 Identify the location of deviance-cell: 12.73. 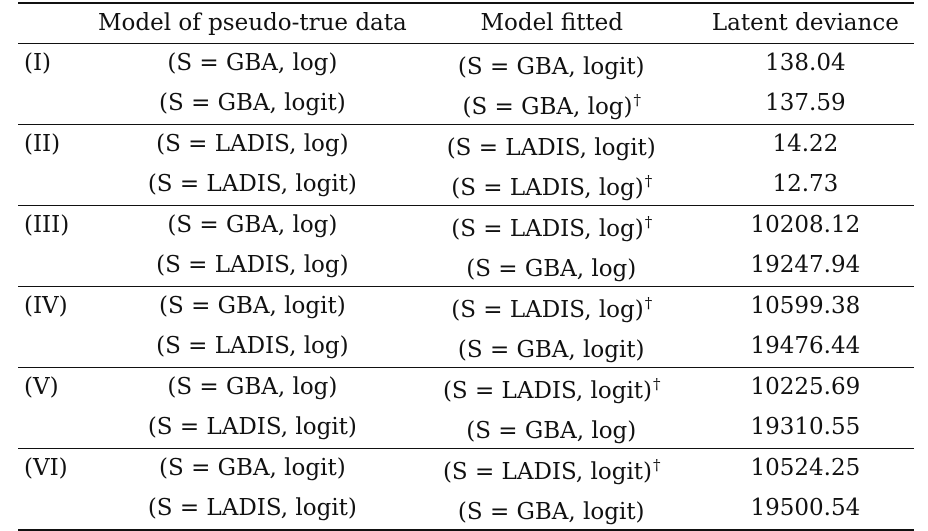
(805, 185).